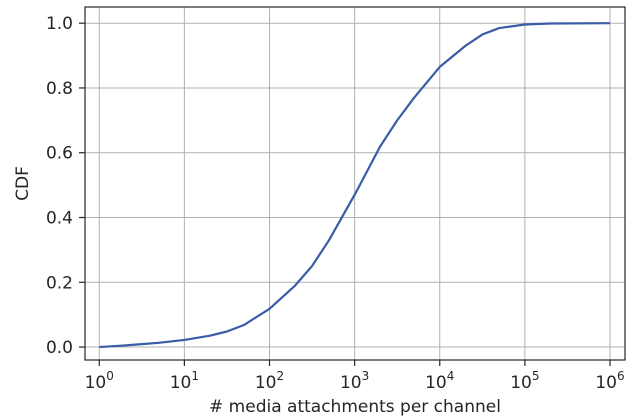 The image size is (632, 419). I want to click on y-tick-label: 0.0, so click(59, 348).